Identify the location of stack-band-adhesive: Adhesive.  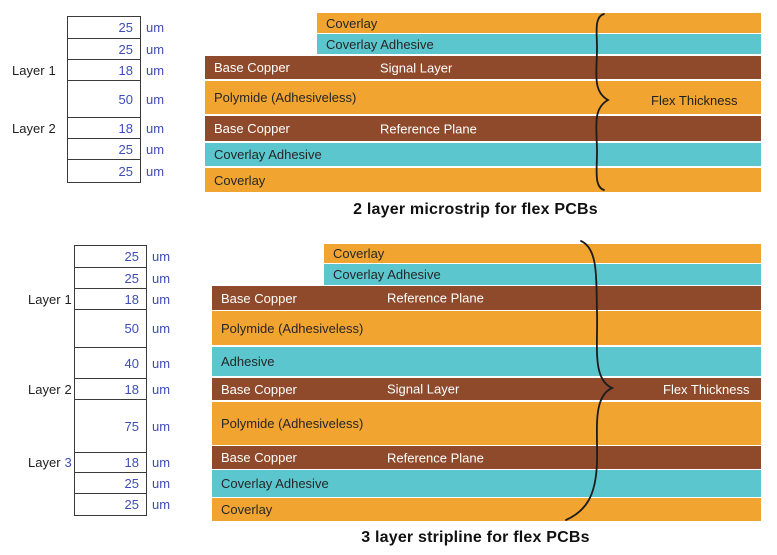
(486, 361).